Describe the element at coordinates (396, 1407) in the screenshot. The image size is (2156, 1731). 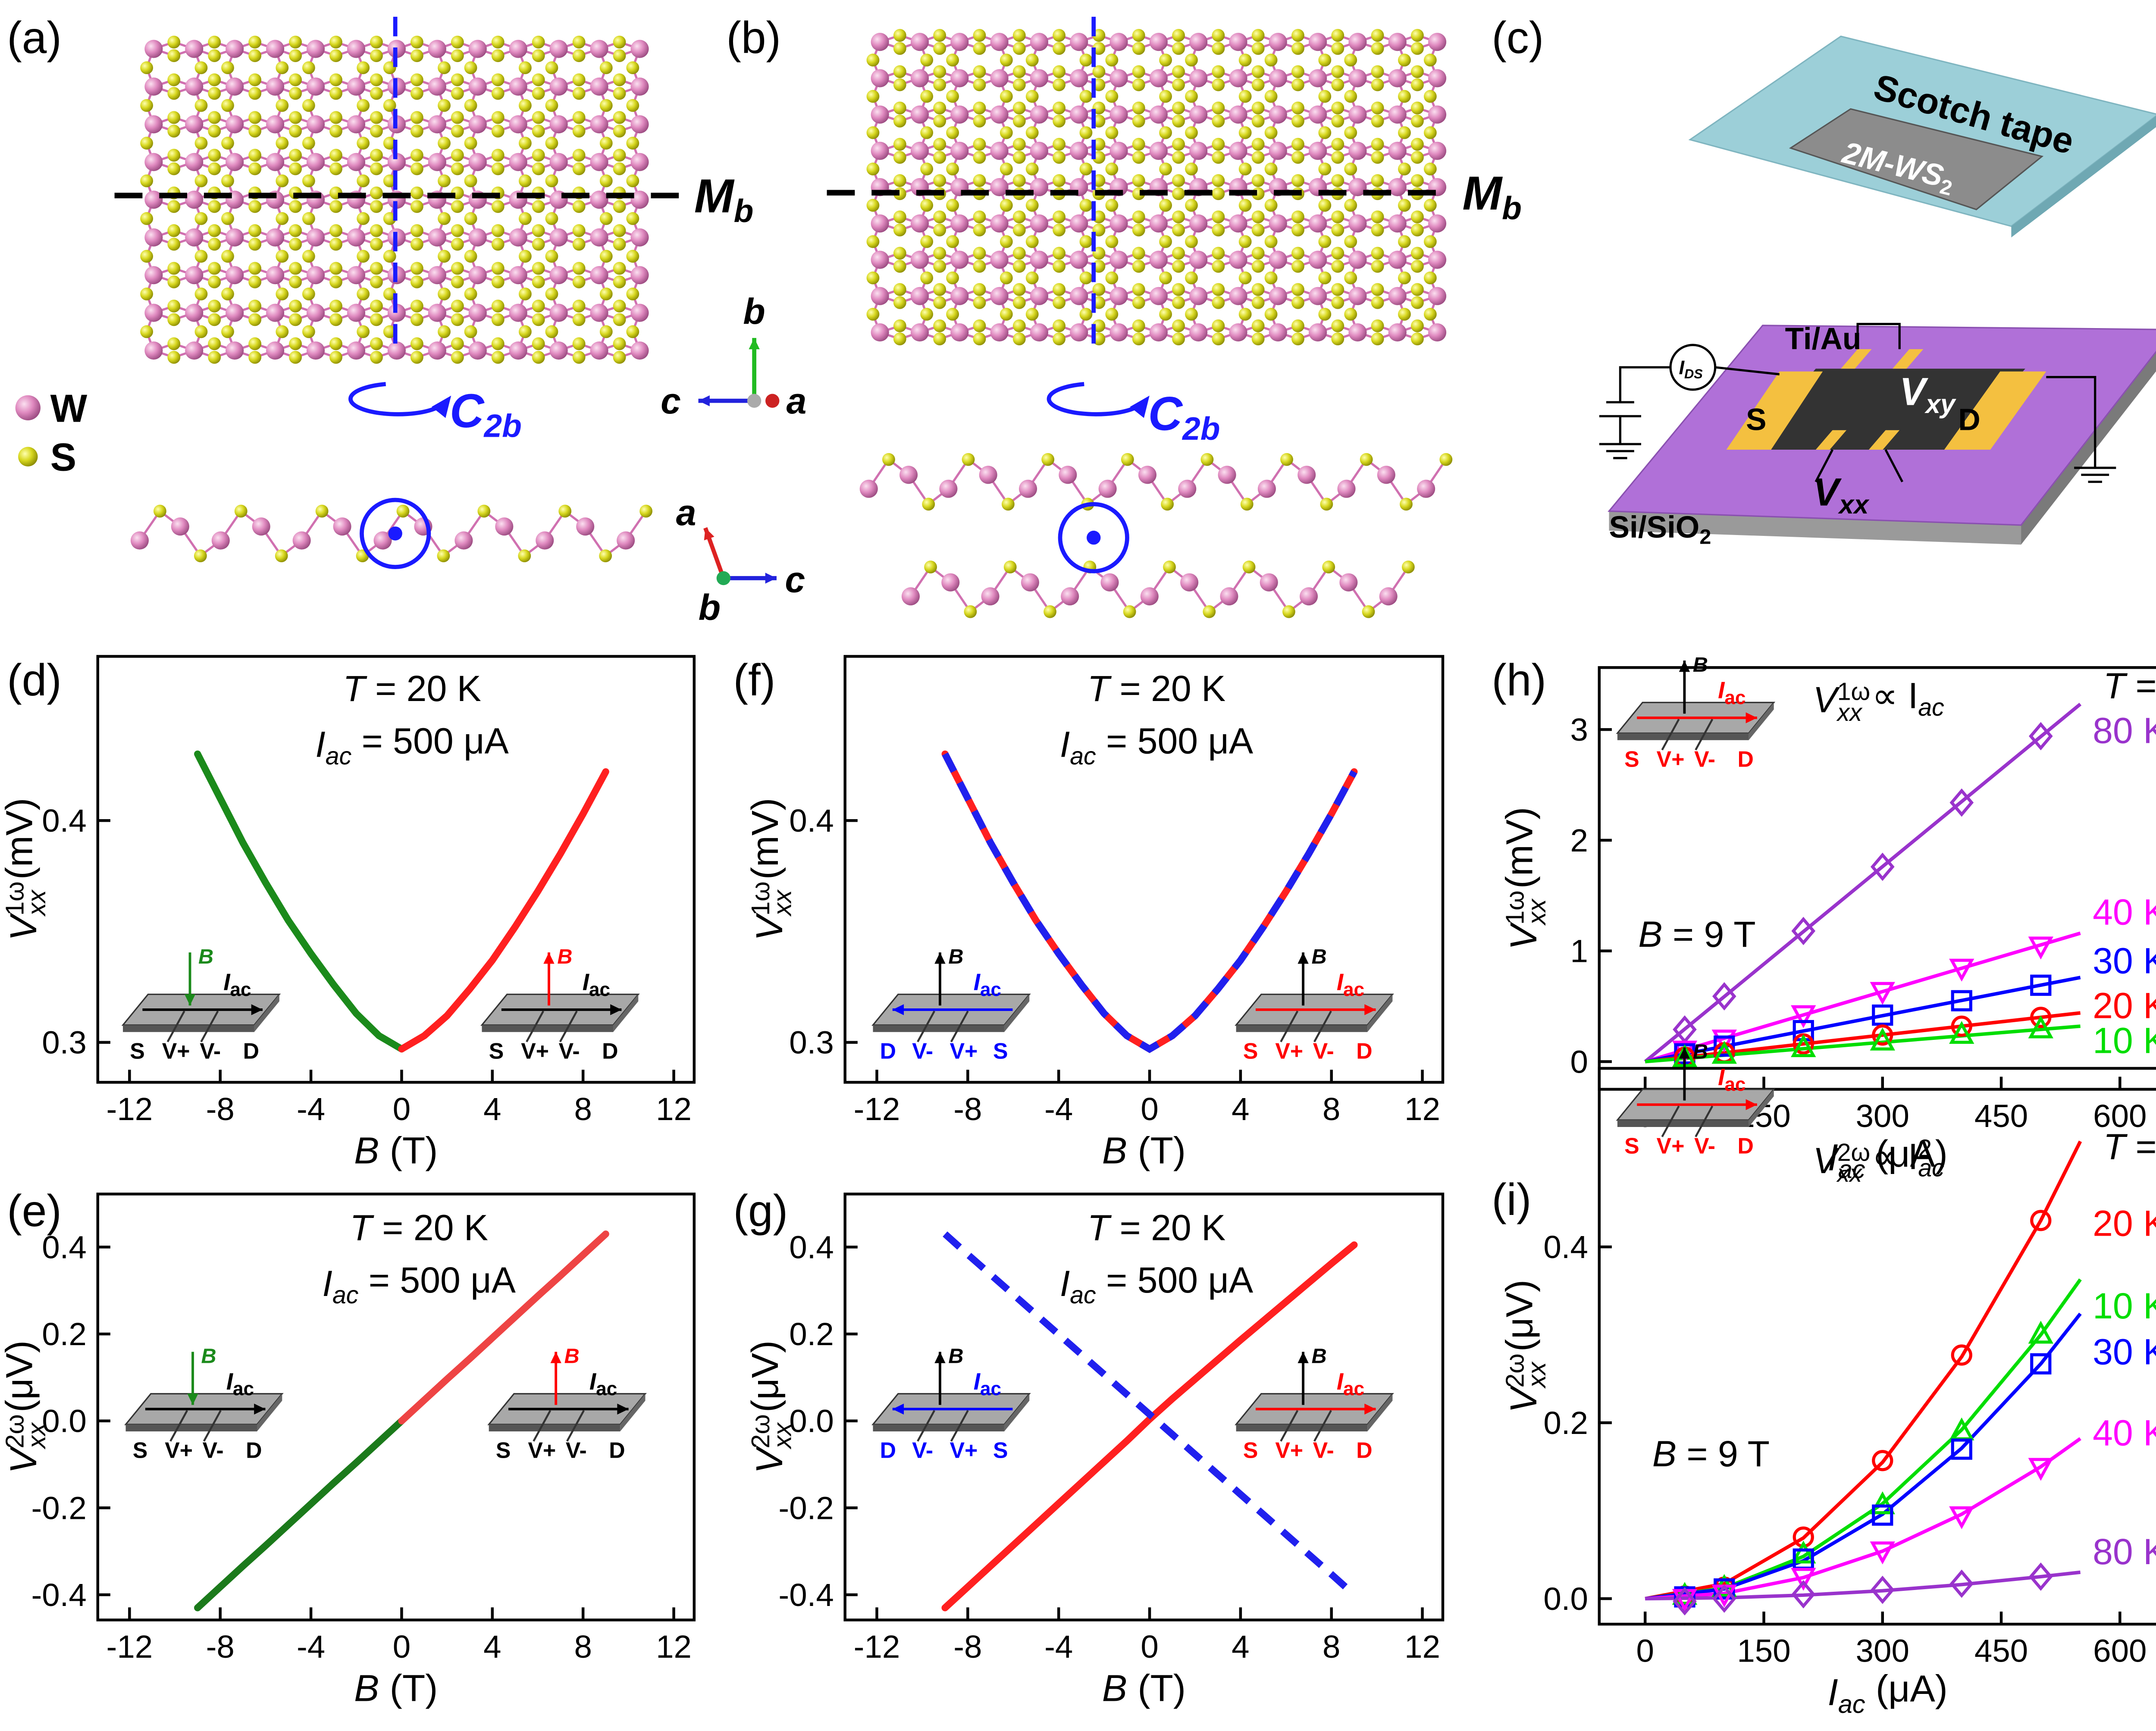
I see `plot-frame` at that location.